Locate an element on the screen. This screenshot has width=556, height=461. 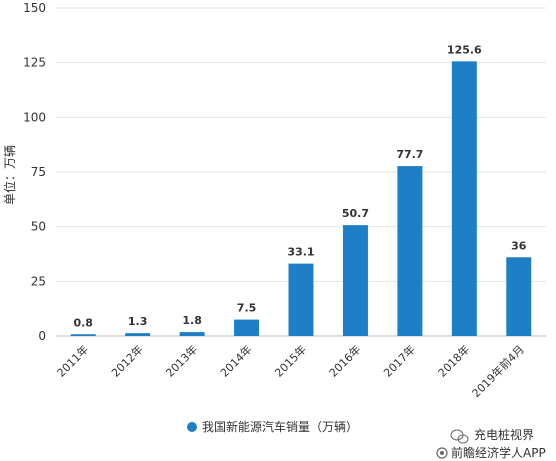
data-label: 1.3 is located at coordinates (138, 321).